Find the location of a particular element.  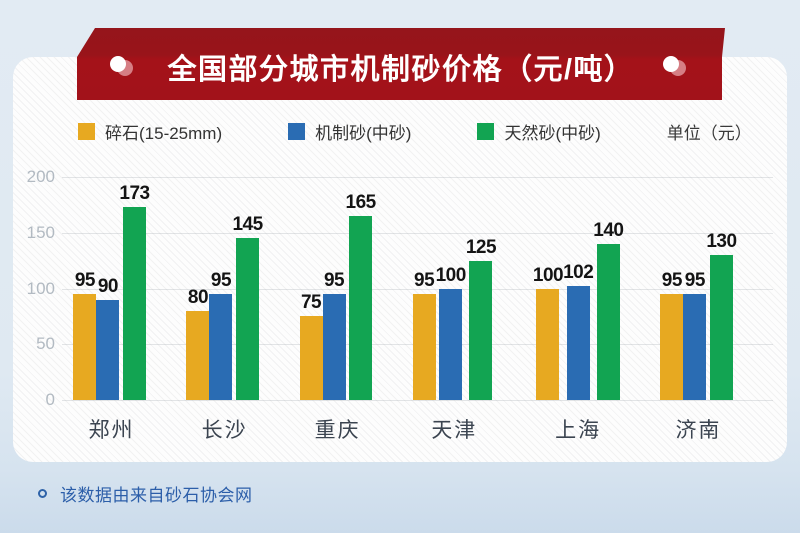

y-tick-label: 100 is located at coordinates (40, 288).